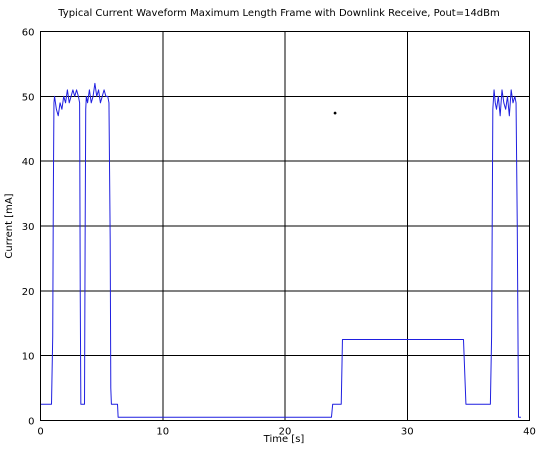  I want to click on y-tick-label: 30, so click(28, 227).